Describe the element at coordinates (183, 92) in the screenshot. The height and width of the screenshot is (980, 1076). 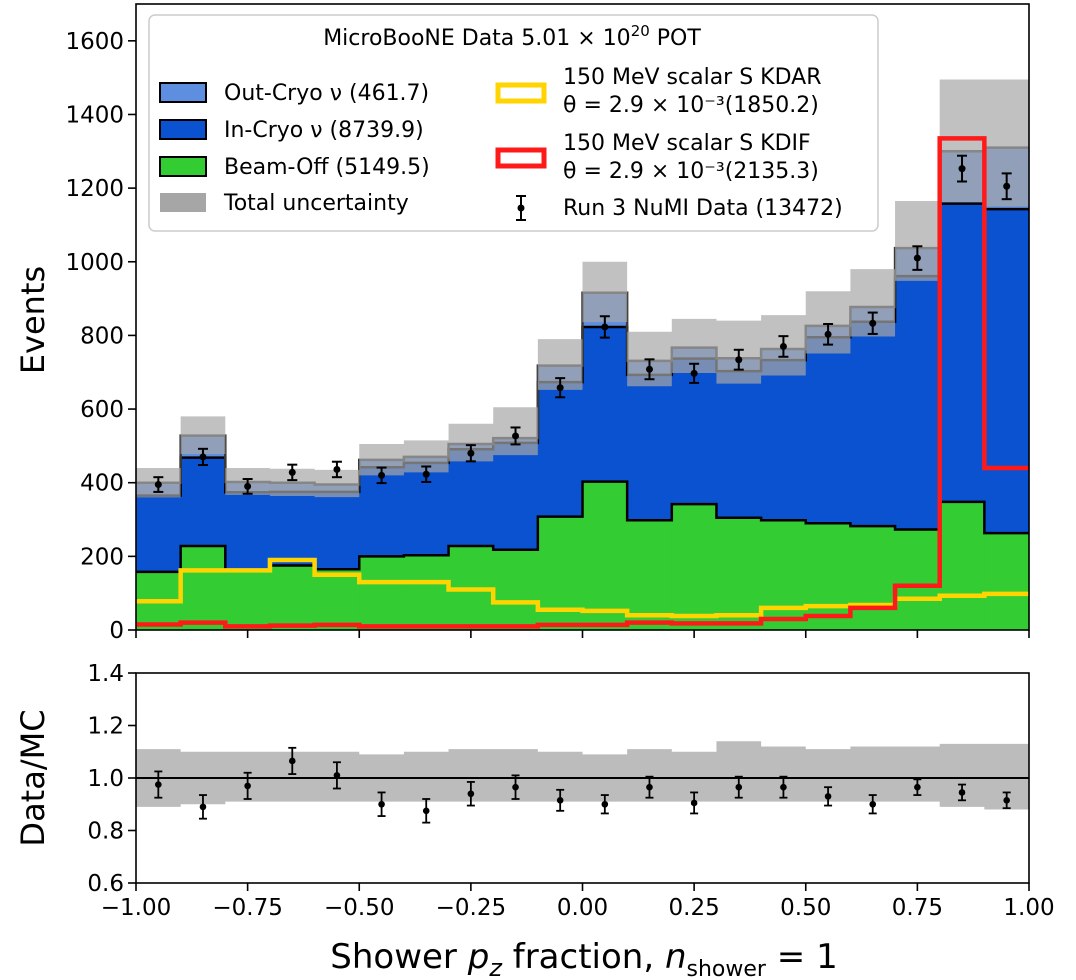
I see `legend-swatch-out-cryo` at that location.